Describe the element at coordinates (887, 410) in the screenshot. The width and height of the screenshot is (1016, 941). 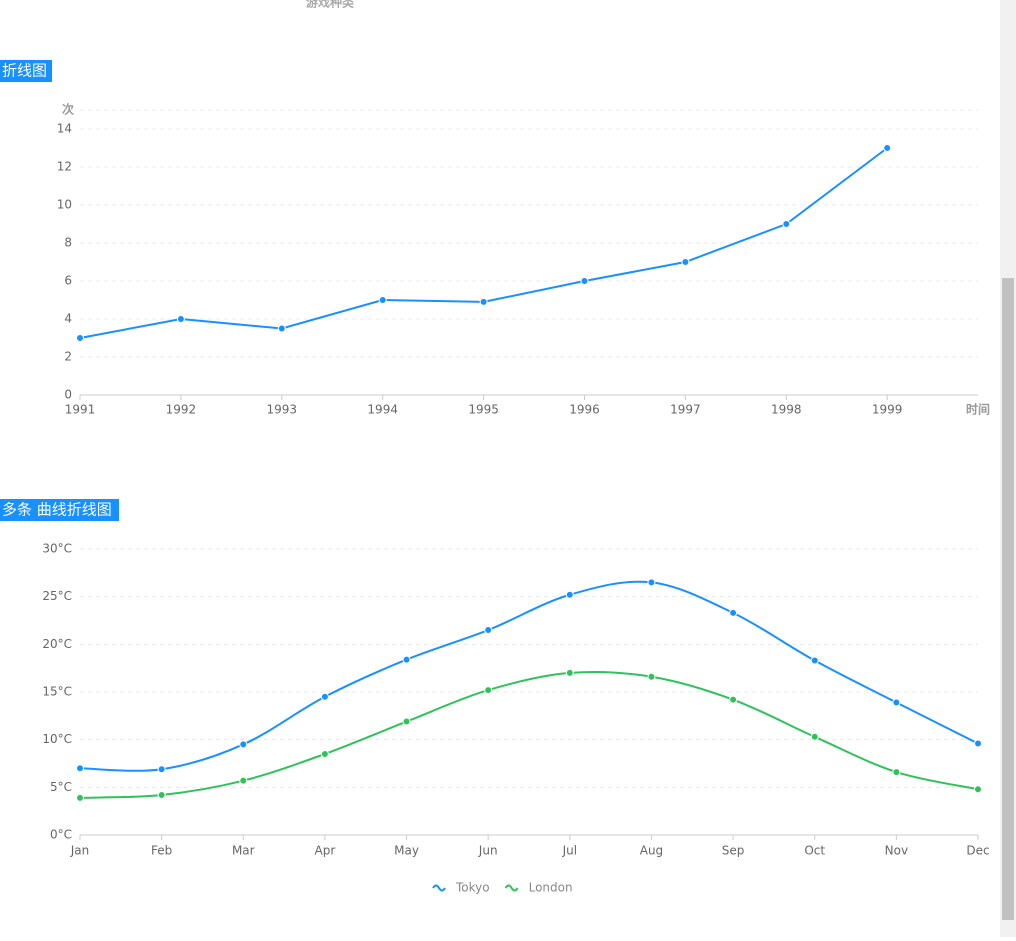
I see `x-tick-label: 1999` at that location.